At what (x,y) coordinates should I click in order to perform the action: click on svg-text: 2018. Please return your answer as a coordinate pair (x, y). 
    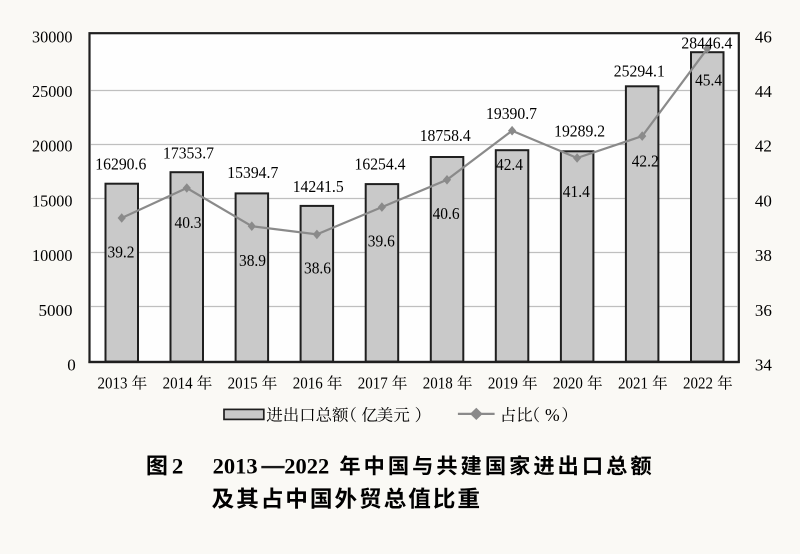
    Looking at the image, I should click on (438, 382).